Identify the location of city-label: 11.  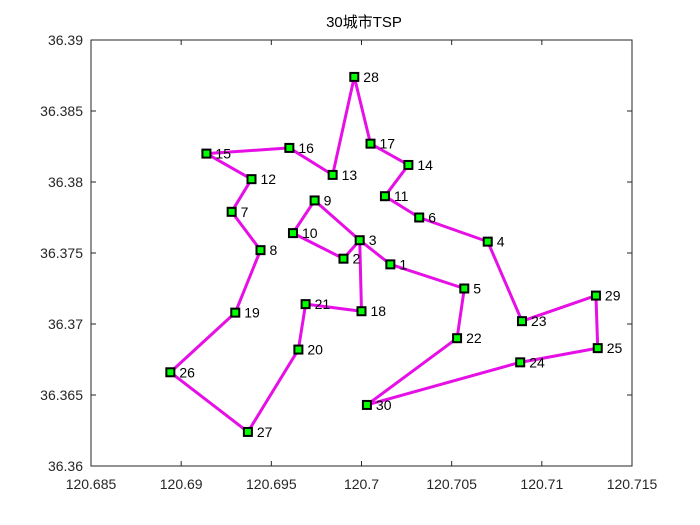
(401, 196).